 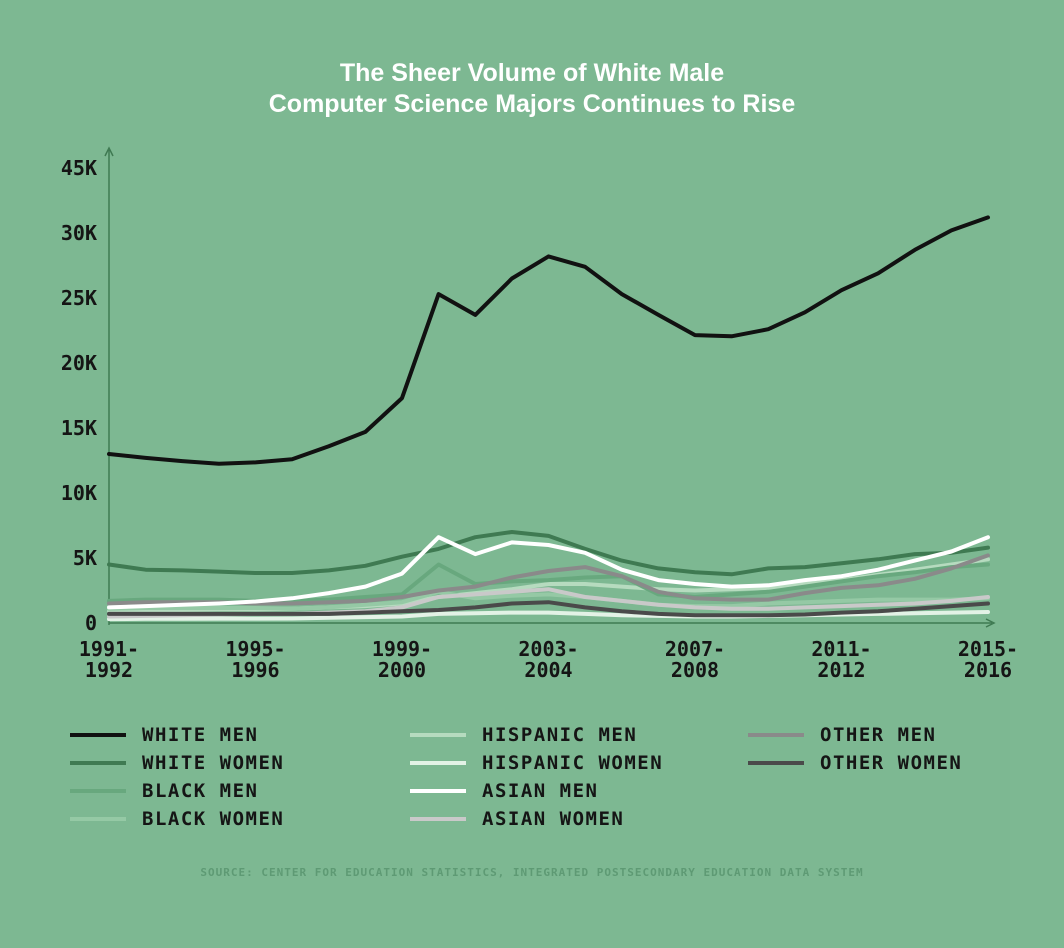 I want to click on x-tick-label-top: 2015-, so click(x=988, y=649).